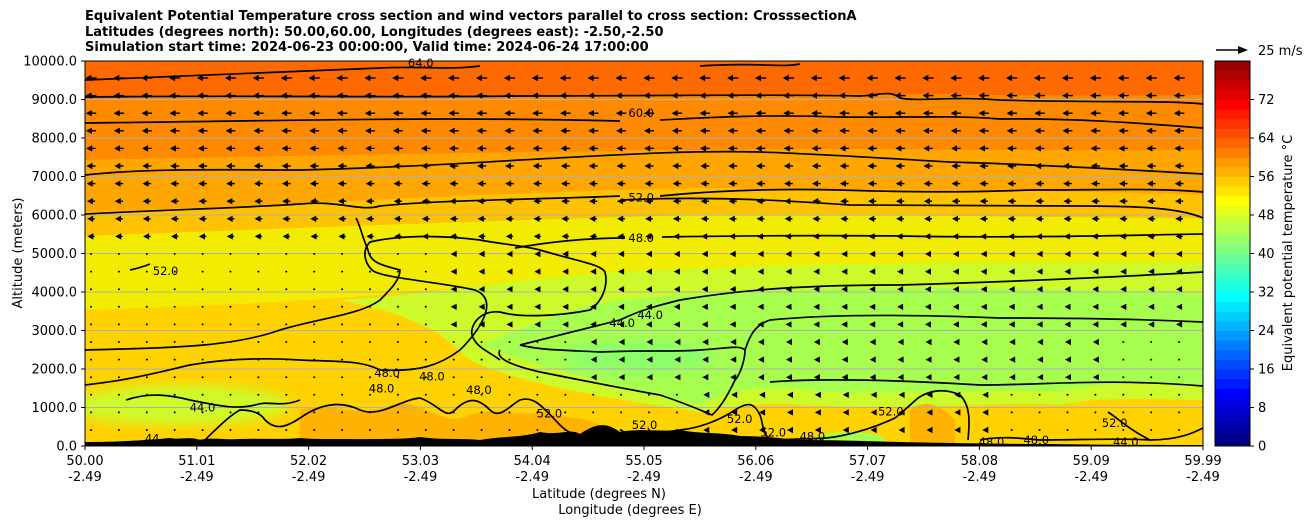 The width and height of the screenshot is (1308, 526). What do you see at coordinates (1280, 51) in the screenshot?
I see `quiver-key-label: 25 m/s` at bounding box center [1280, 51].